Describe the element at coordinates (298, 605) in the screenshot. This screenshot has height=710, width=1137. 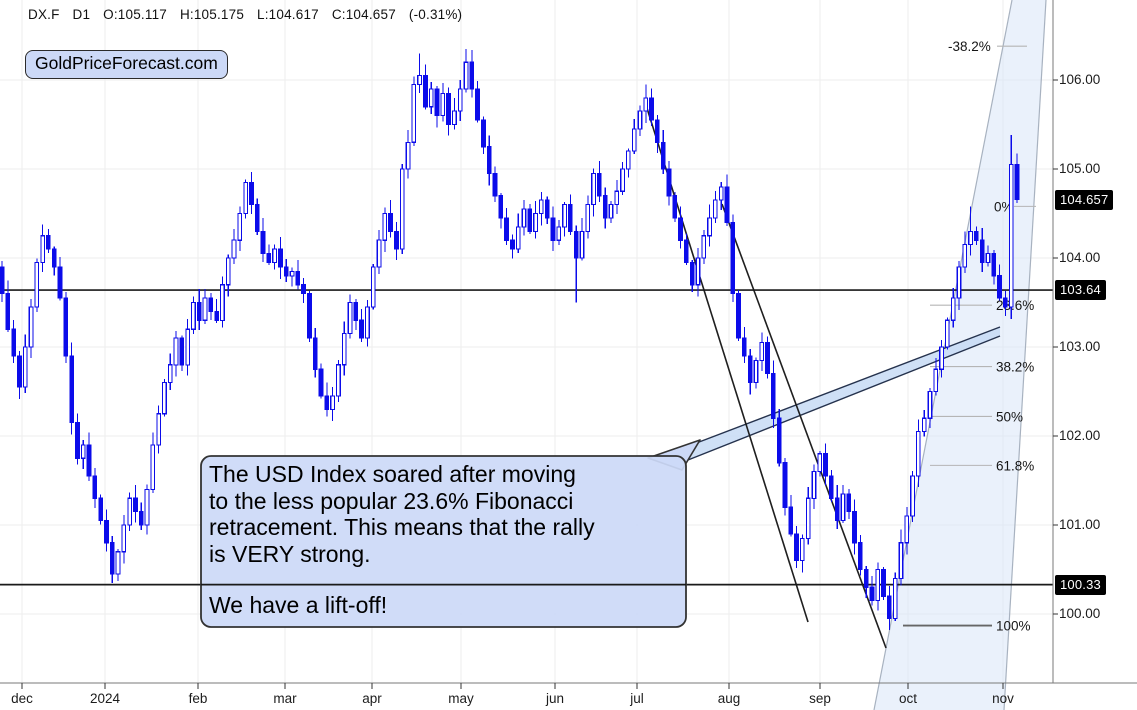
I see `callout-line: We have a lift-off!` at that location.